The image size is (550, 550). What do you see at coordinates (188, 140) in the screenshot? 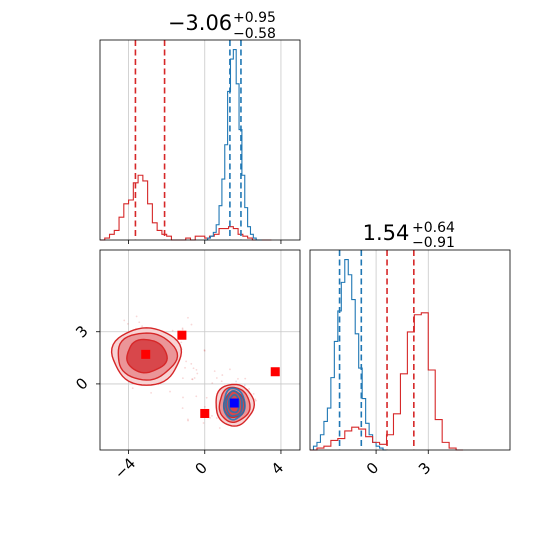
I see `panel-marginal-1-quantile-lines` at bounding box center [188, 140].